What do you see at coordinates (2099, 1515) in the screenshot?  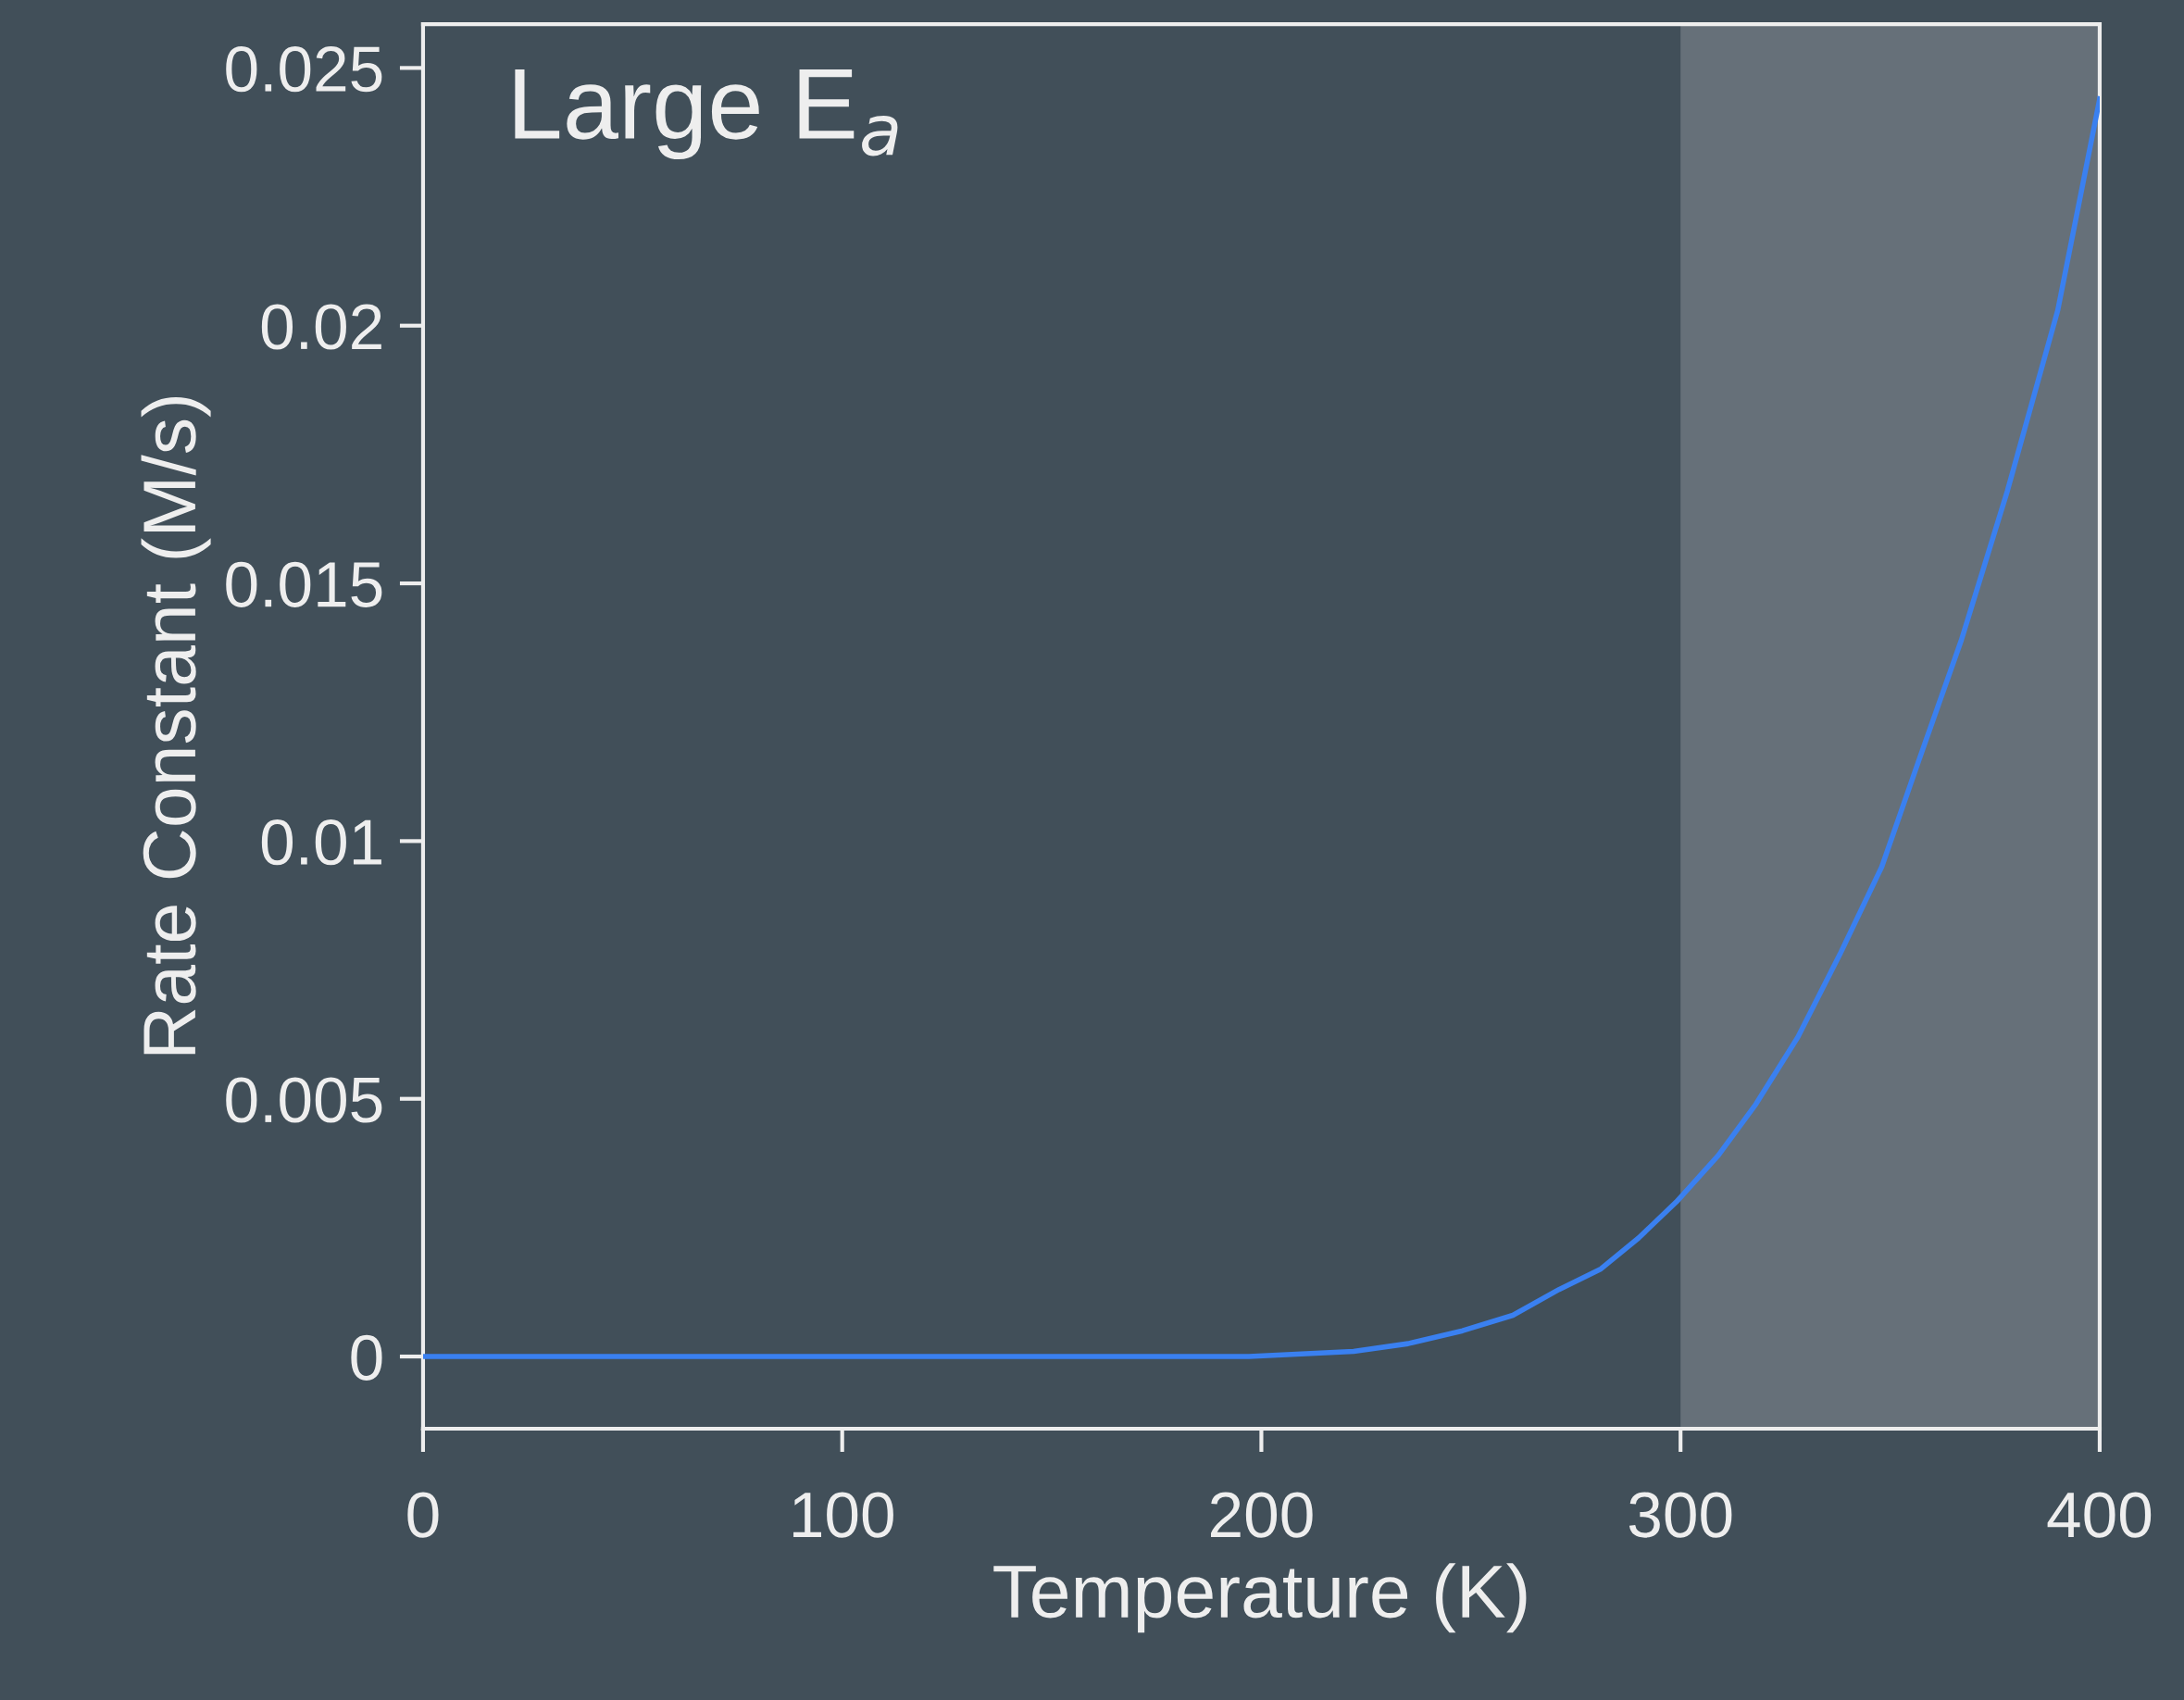 I see `x-tick-label: 400` at bounding box center [2099, 1515].